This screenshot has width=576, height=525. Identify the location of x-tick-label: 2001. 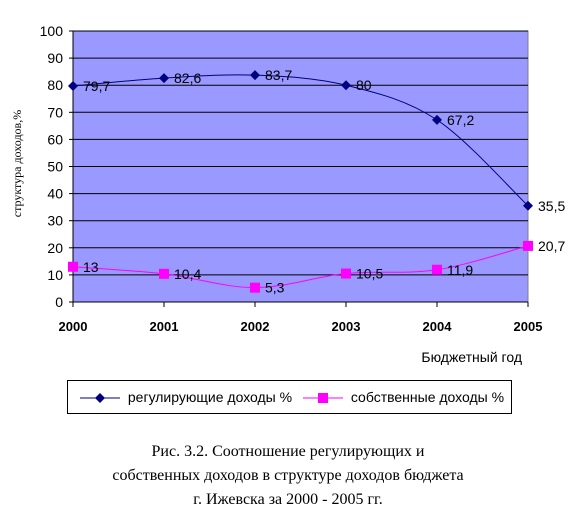
(164, 326).